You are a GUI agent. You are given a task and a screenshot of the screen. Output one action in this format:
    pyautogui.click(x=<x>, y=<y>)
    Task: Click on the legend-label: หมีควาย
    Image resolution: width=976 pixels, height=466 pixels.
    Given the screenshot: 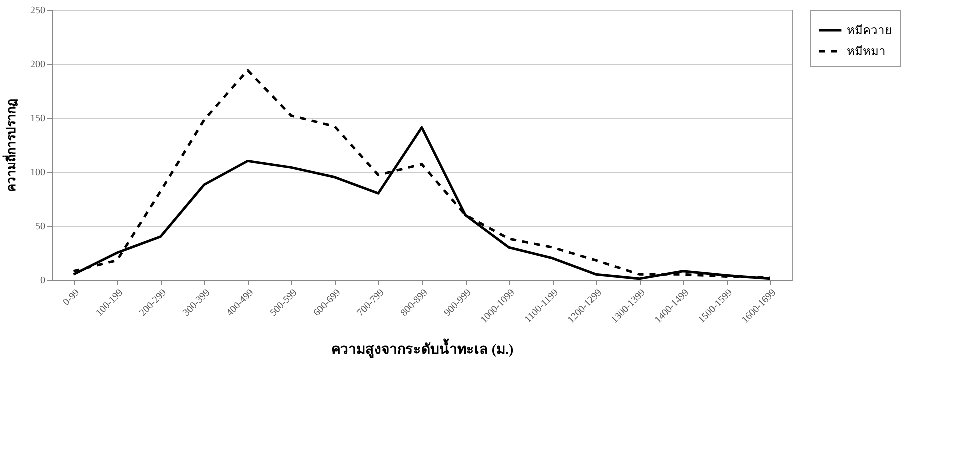 What is the action you would take?
    pyautogui.click(x=869, y=31)
    